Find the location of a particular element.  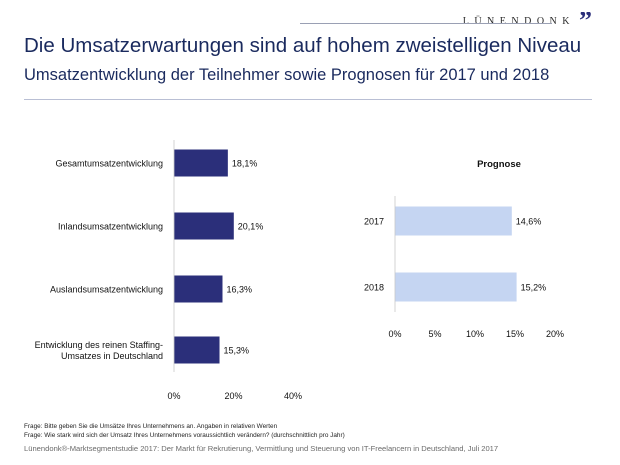

left-category-label-2: Inlandsumsatzentwicklung is located at coordinates (110, 227).